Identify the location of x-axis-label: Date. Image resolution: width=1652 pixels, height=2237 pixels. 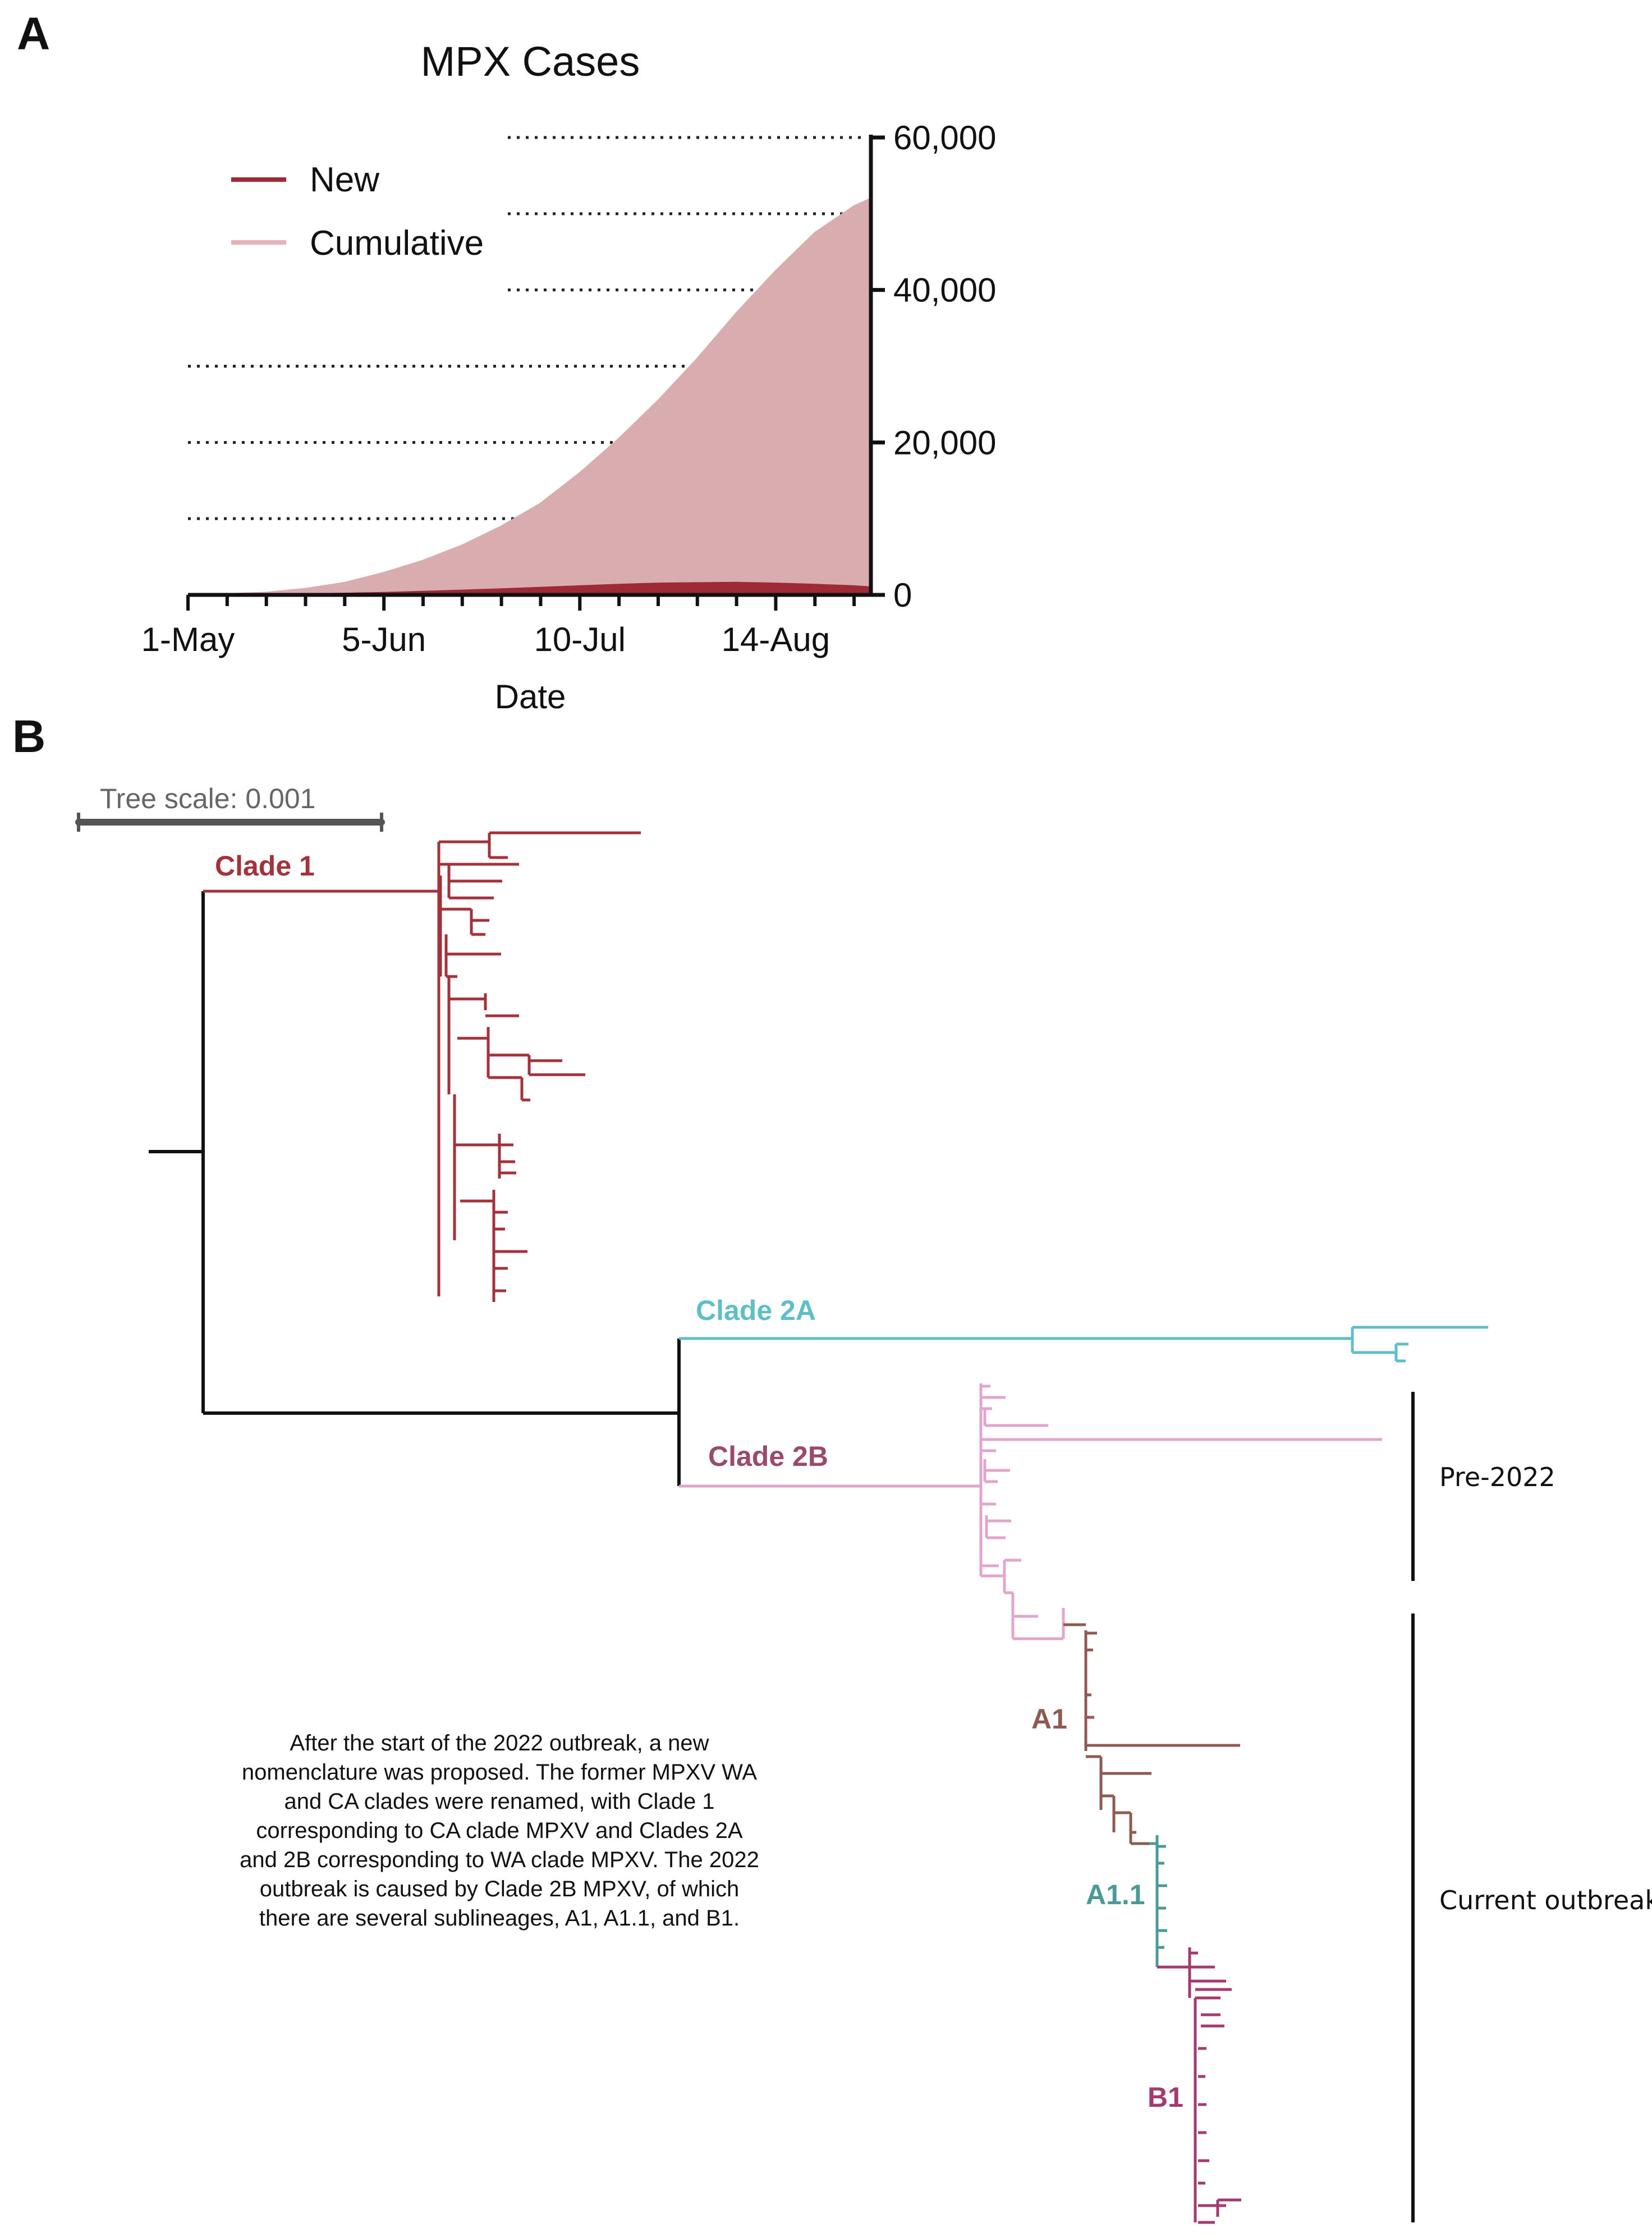
(530, 697).